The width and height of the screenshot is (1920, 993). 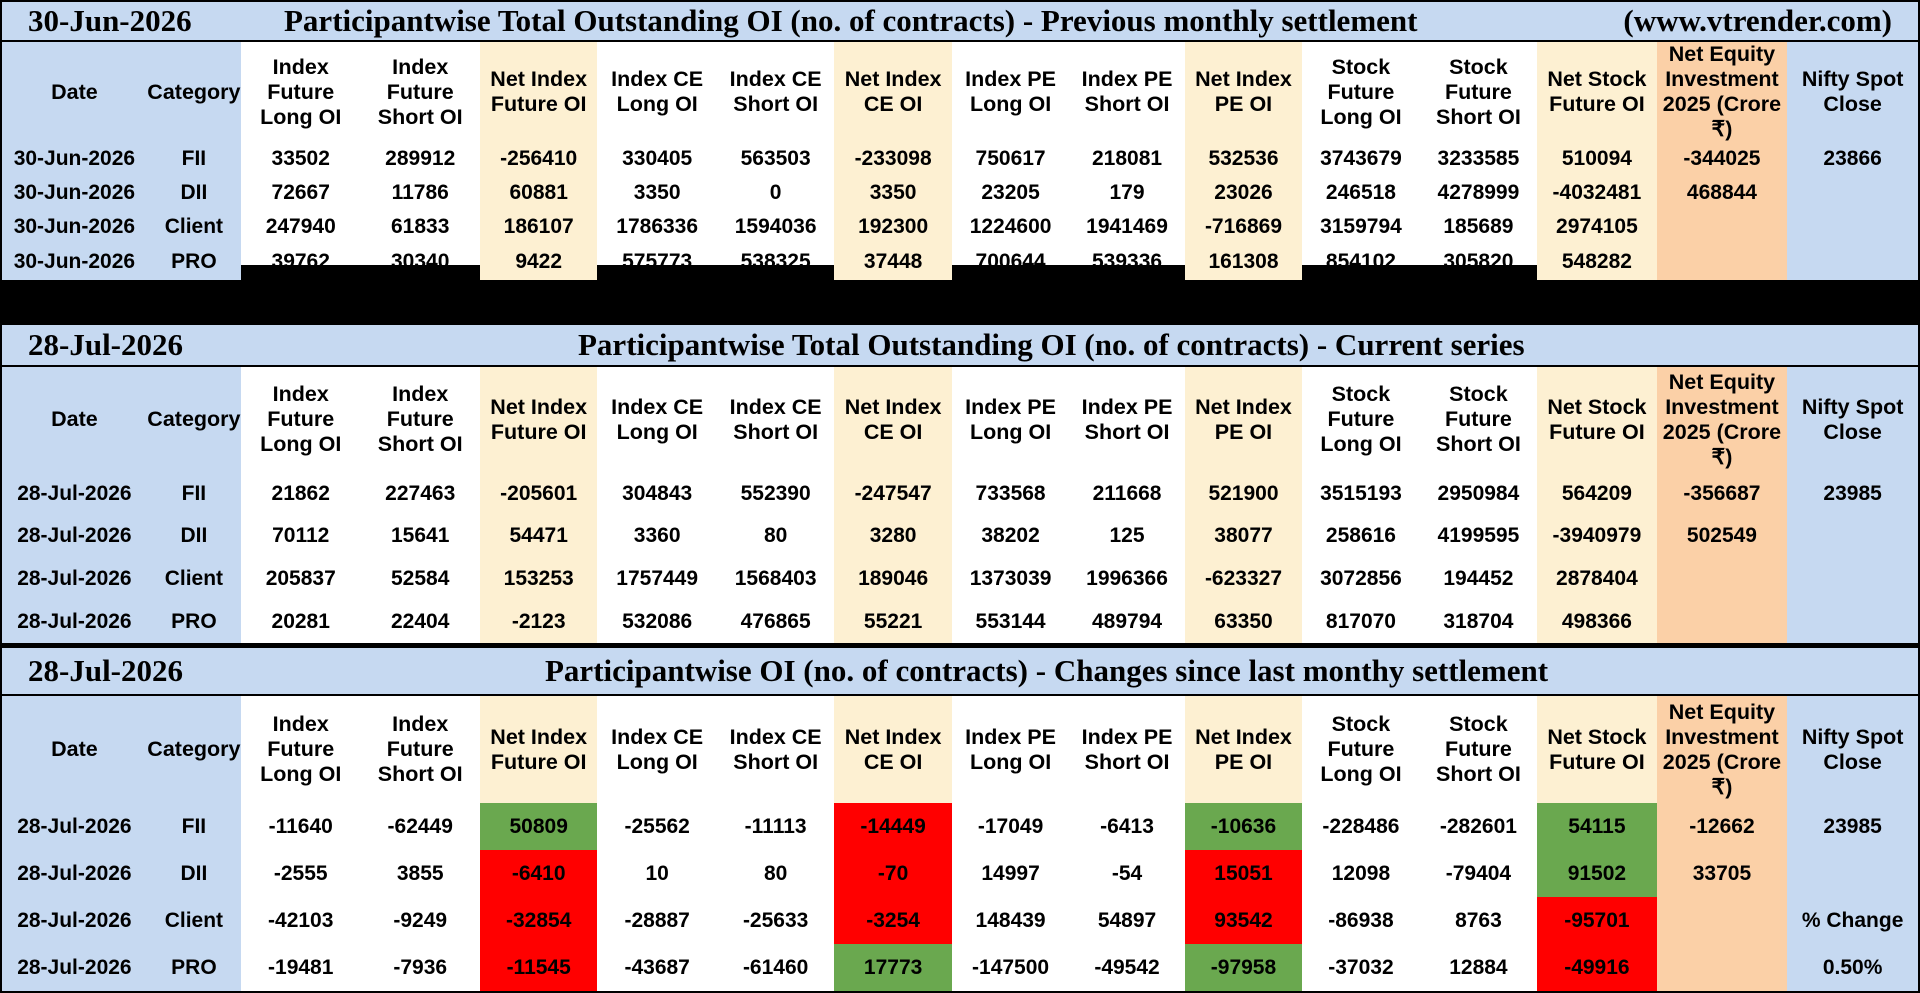 I want to click on cell-sfl: 3072856, so click(x=1361, y=579).